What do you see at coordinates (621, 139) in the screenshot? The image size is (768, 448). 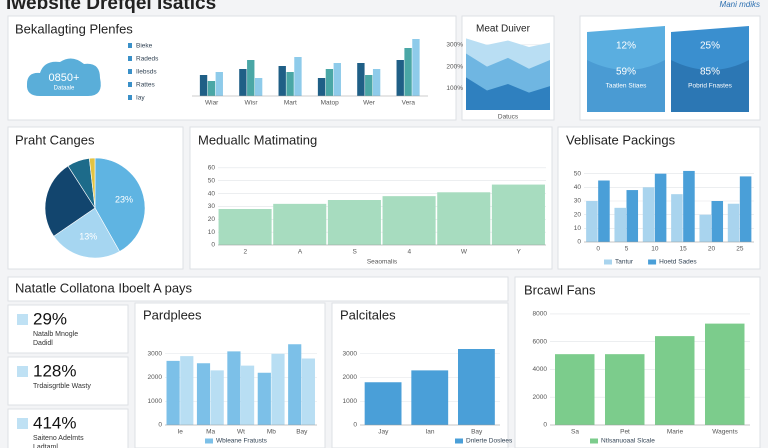 I see `panel-title: Veblisate Packings` at bounding box center [621, 139].